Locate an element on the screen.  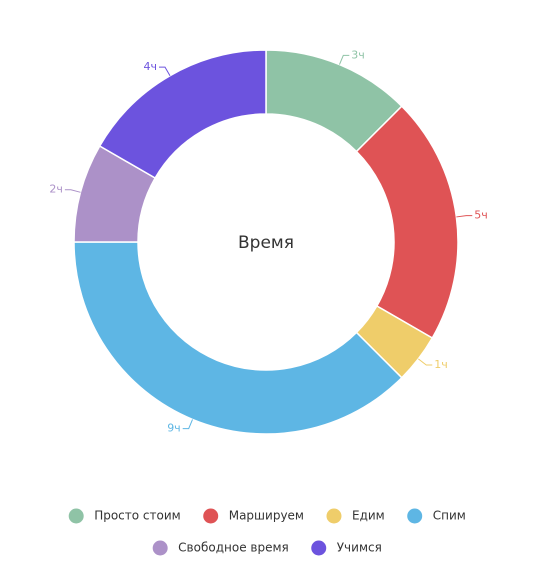
legend-label: Спим is located at coordinates (449, 516).